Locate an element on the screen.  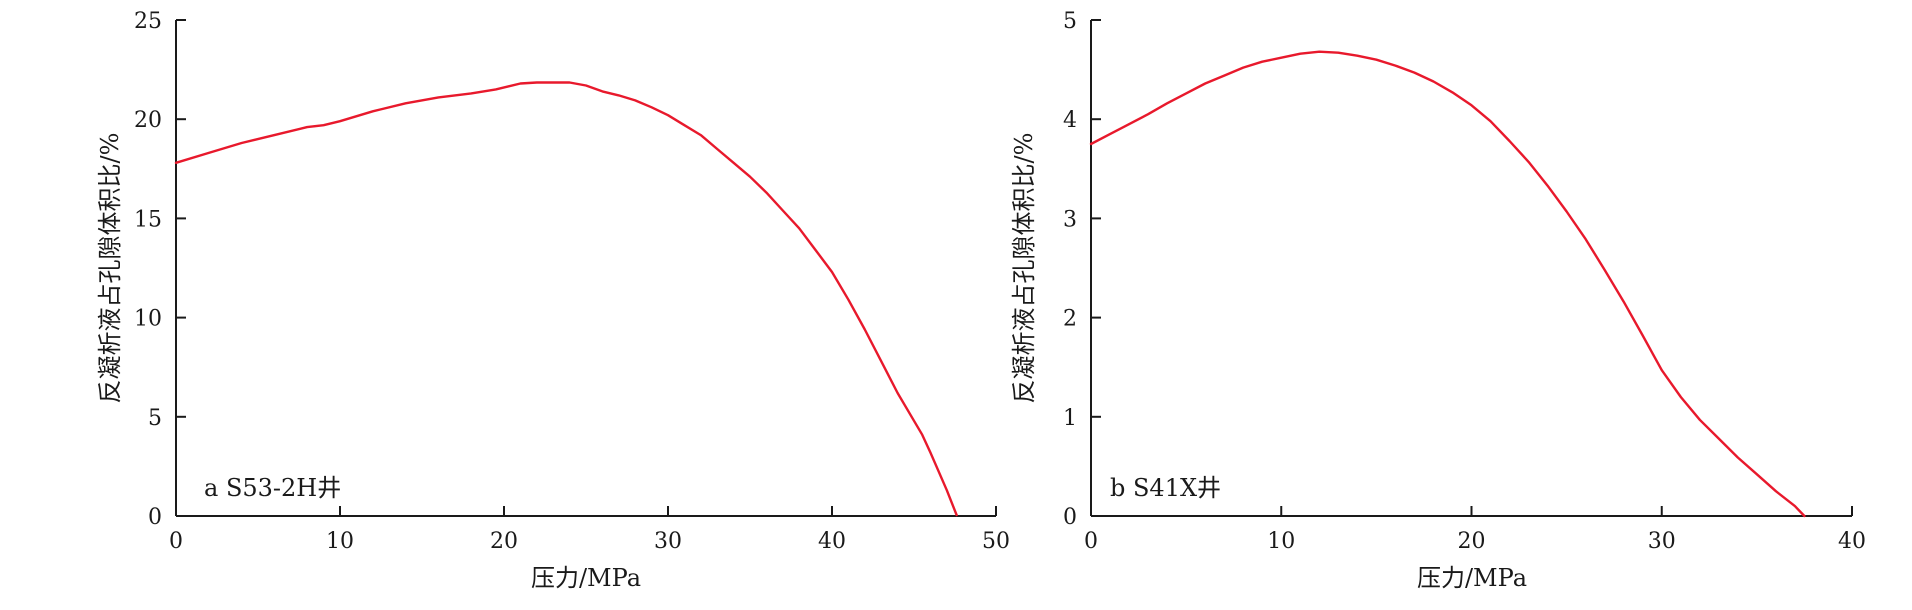
panel-b-x-axis-title: 压力/MPa is located at coordinates (1472, 578).